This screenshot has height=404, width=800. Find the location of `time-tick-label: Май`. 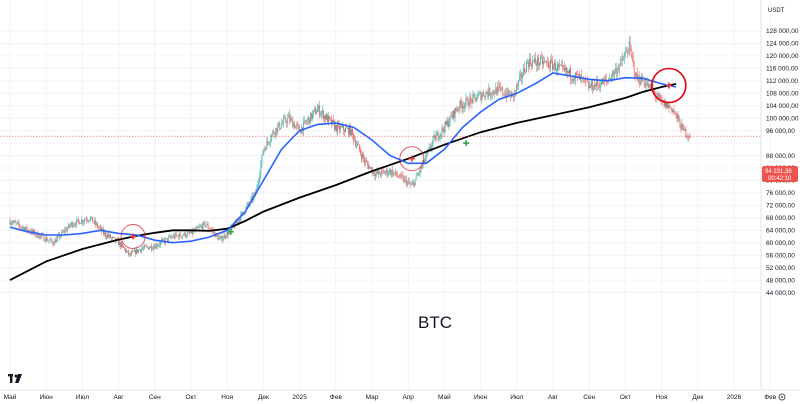

time-tick-label: Май is located at coordinates (10, 397).